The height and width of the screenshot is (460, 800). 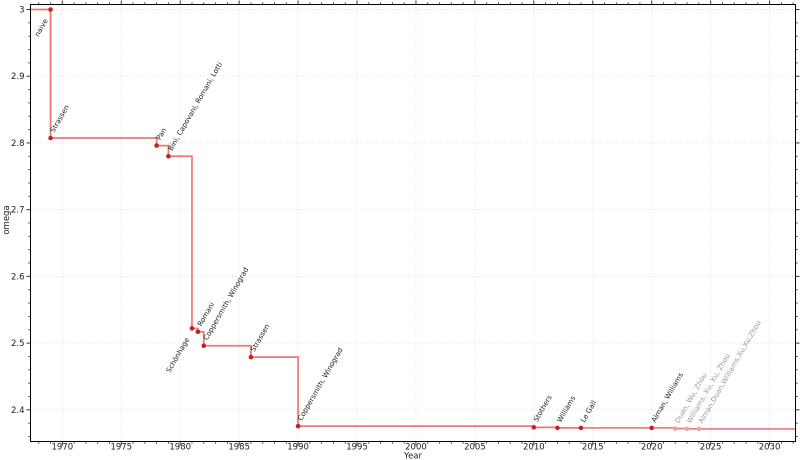 I want to click on y-tick-label: 2.6, so click(x=18, y=277).